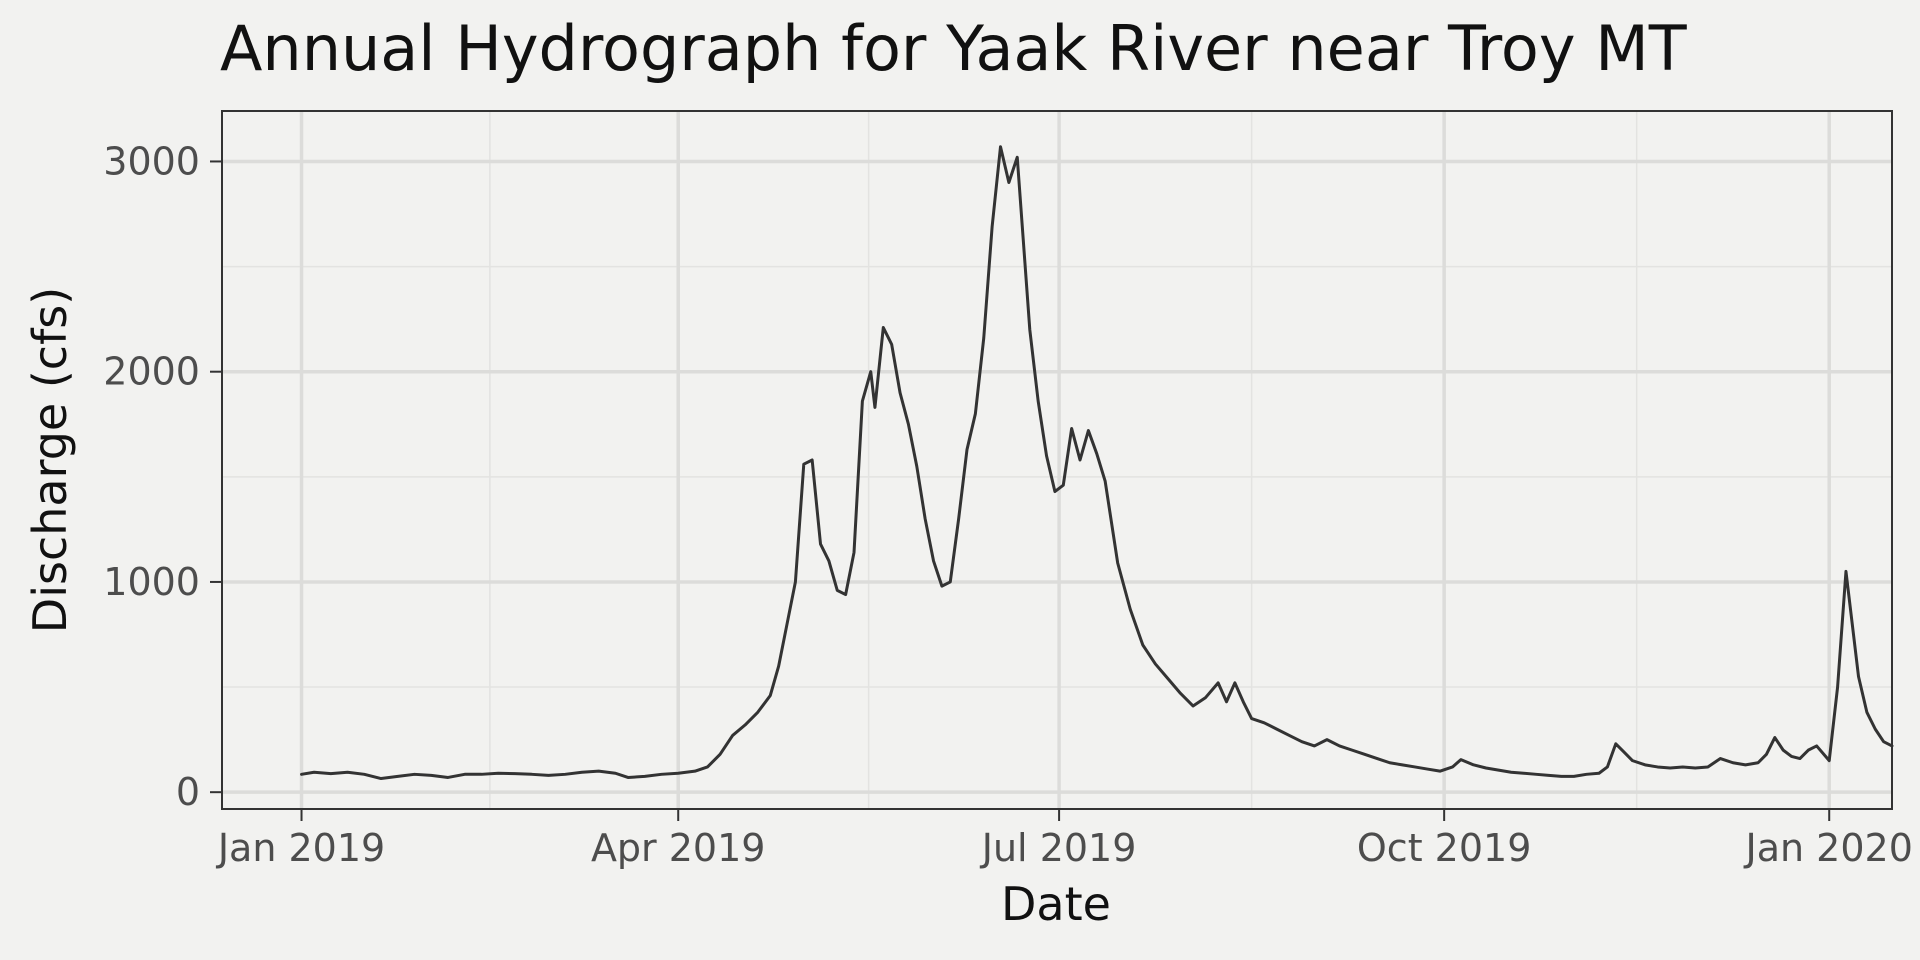  I want to click on y-tick-label: 2000, so click(151, 372).